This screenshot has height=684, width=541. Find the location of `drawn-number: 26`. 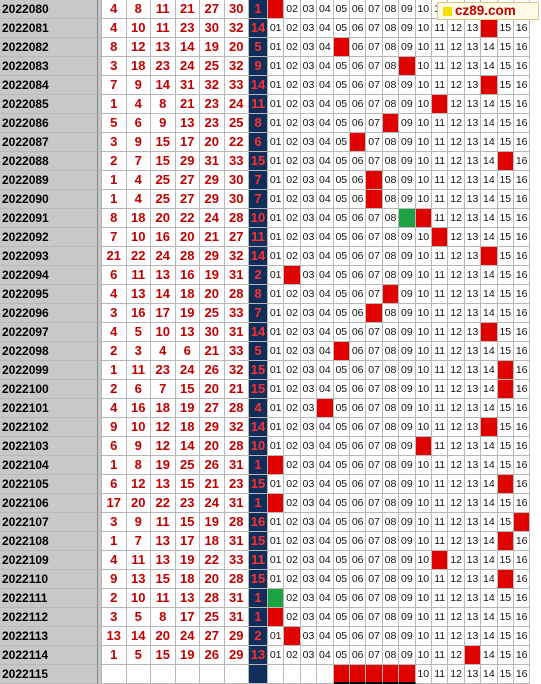

drawn-number: 26 is located at coordinates (212, 655).